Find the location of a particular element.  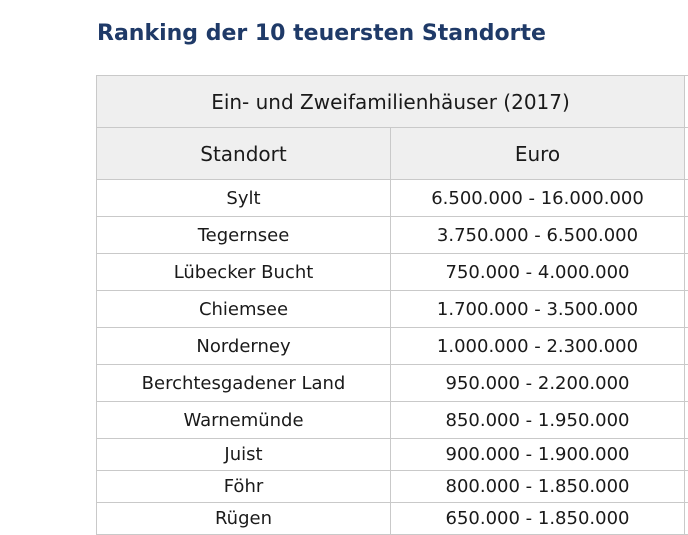

standort-cell: Juist is located at coordinates (243, 454).